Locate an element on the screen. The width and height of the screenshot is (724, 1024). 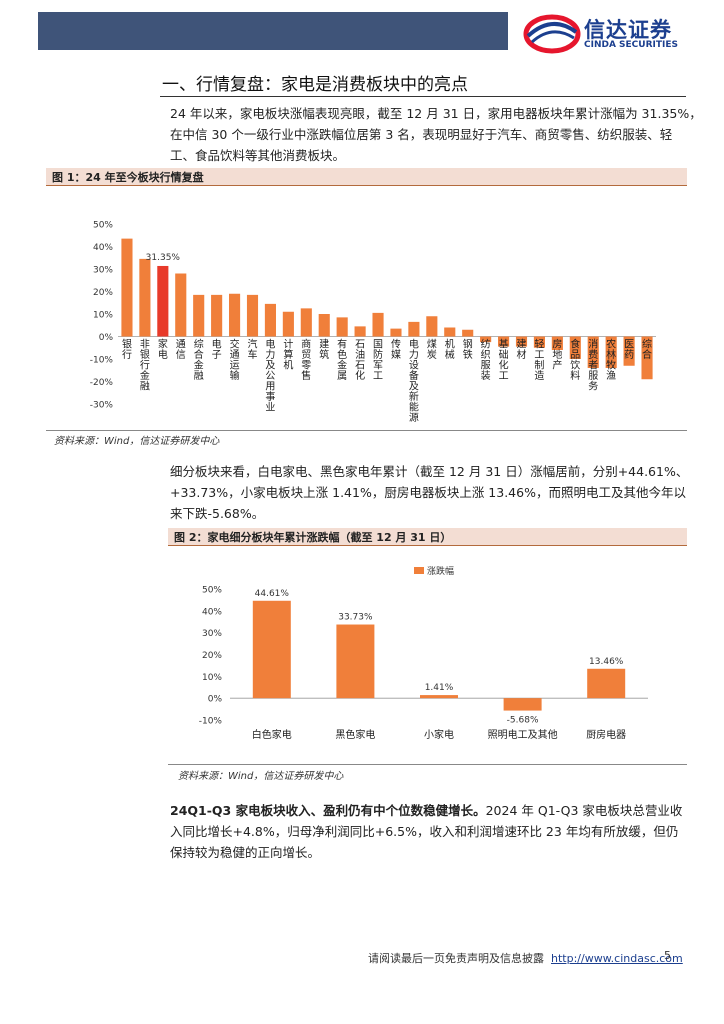
data-label: 1.41% is located at coordinates (439, 688).